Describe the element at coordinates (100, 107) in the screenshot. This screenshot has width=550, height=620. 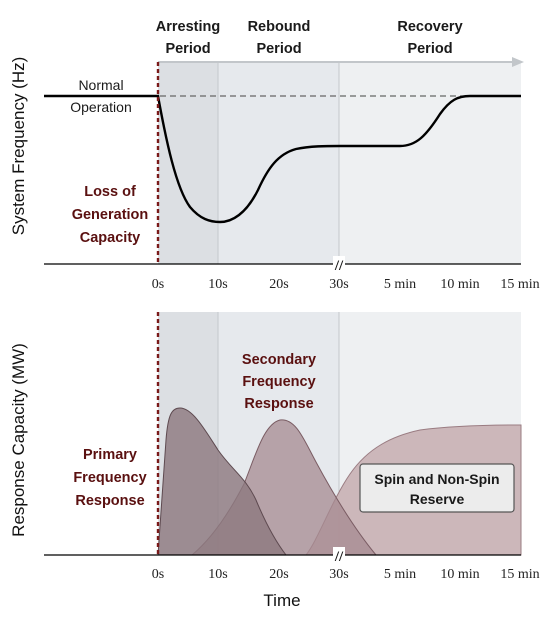
I see `normal-operation-label-line2: Operation` at that location.